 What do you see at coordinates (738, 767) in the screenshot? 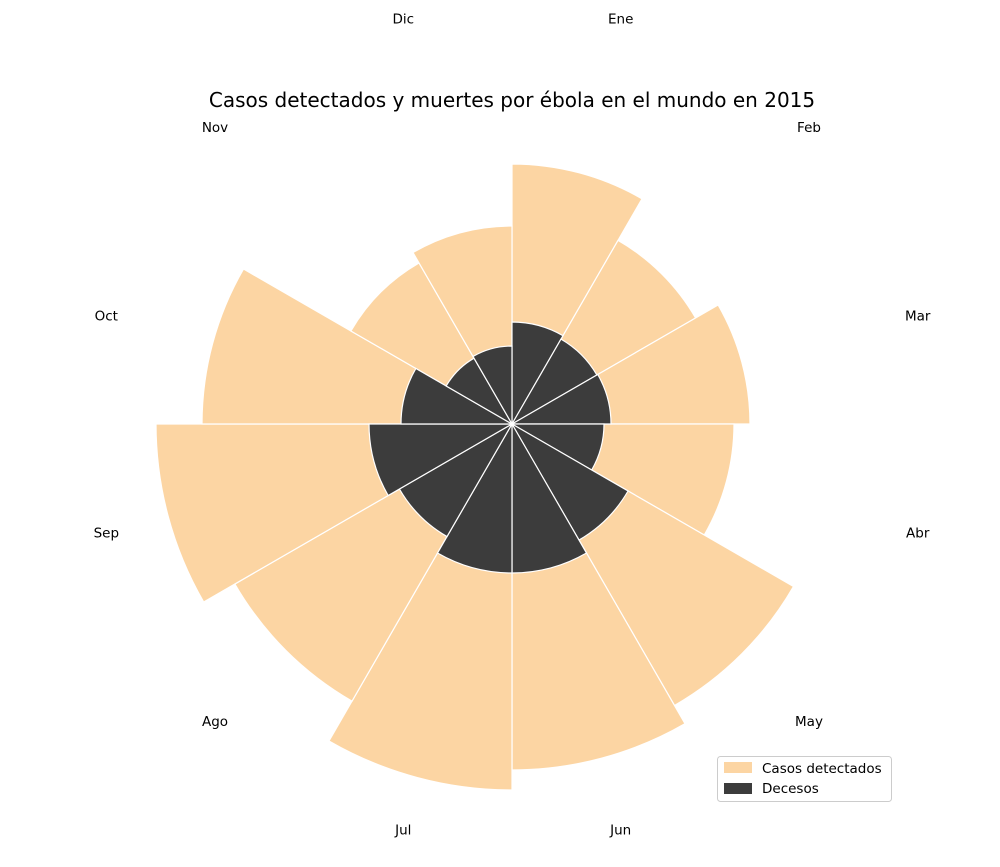
I see `legend-swatch-casos-detectados` at bounding box center [738, 767].